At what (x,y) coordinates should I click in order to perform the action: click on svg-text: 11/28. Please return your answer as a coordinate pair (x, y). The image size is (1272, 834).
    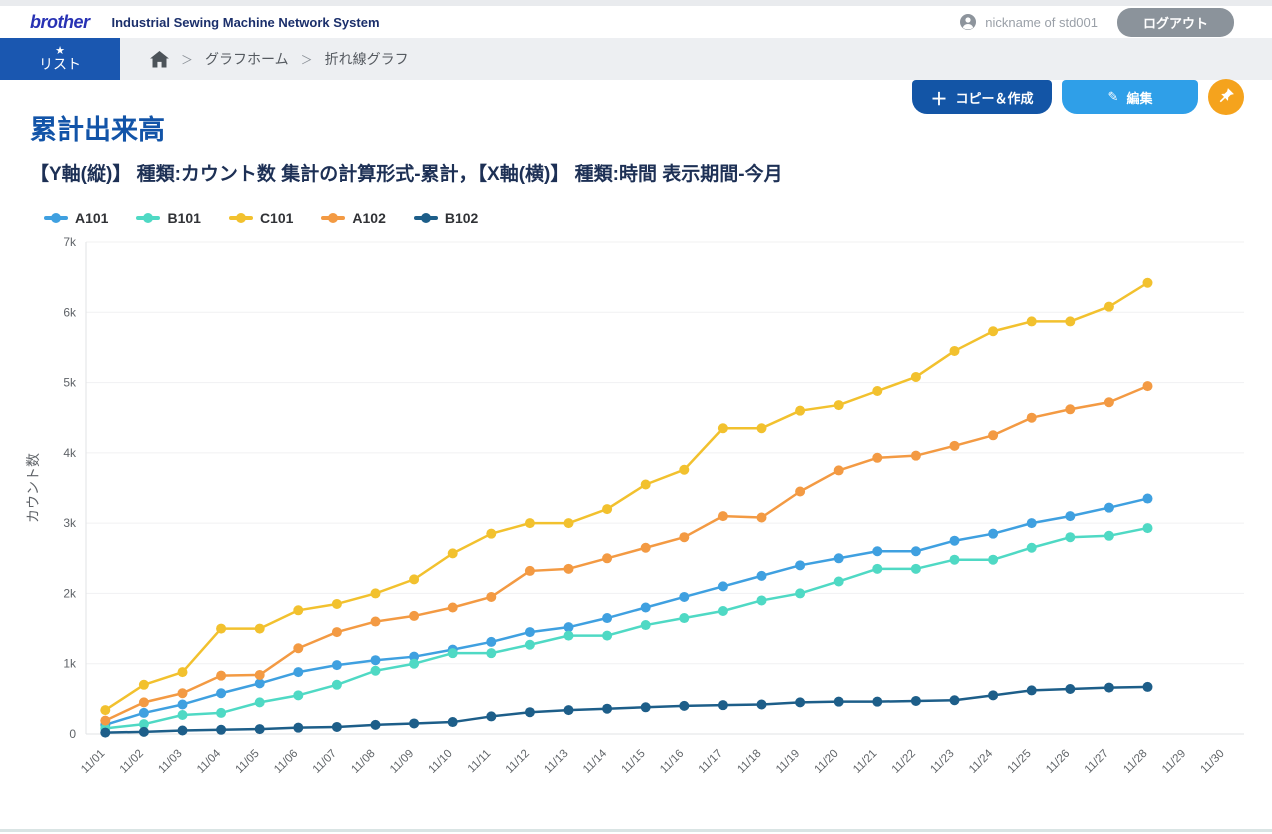
    Looking at the image, I should click on (1135, 762).